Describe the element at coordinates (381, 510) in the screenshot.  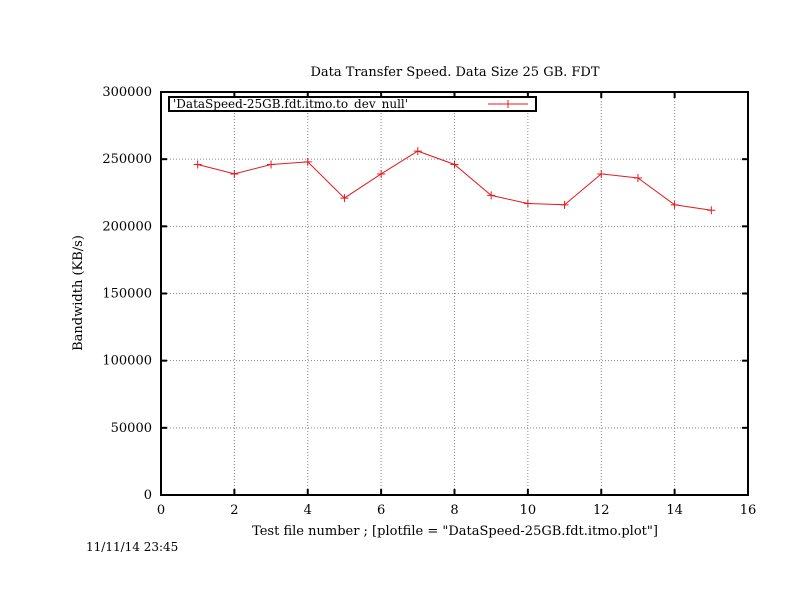
I see `x-tick-label: 6` at that location.